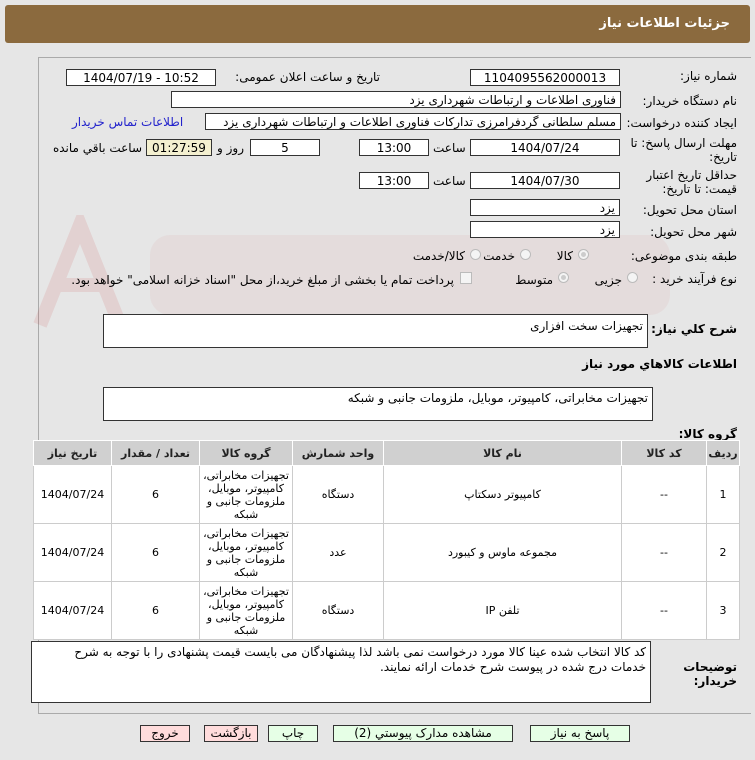 The width and height of the screenshot is (755, 760). I want to click on col-code: کد کالا, so click(664, 453).